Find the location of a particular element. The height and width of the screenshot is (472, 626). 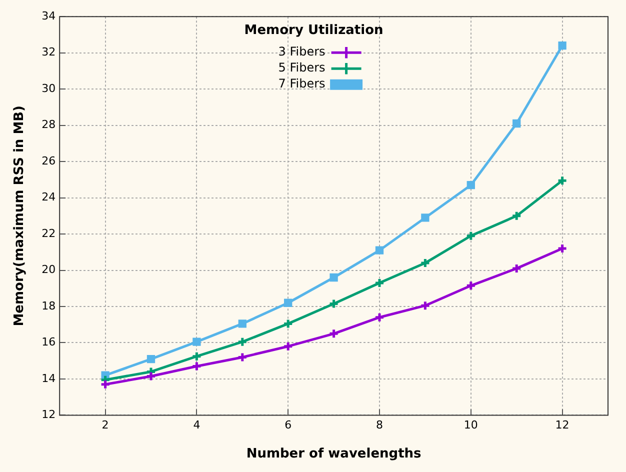

x-tick-label: 10 is located at coordinates (471, 425).